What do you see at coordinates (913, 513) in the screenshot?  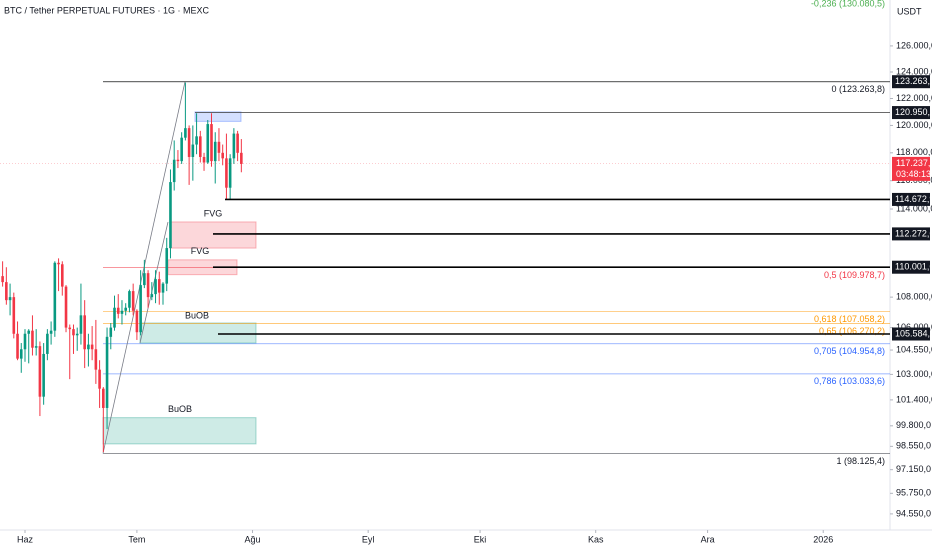 I see `y-tick-label: 94.550,0` at bounding box center [913, 513].